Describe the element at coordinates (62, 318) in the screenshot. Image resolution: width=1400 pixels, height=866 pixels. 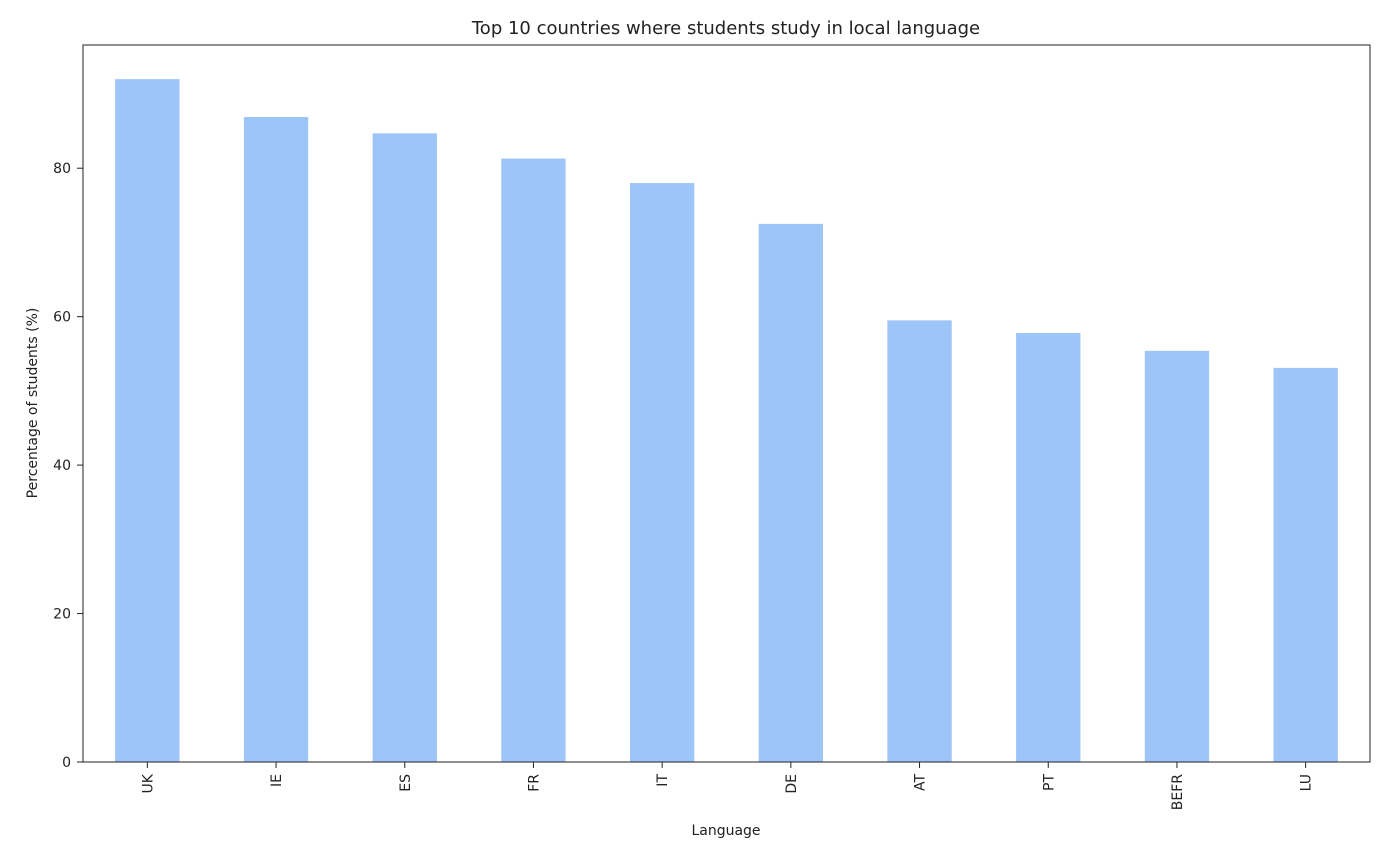
I see `y-tick-label: 60` at that location.